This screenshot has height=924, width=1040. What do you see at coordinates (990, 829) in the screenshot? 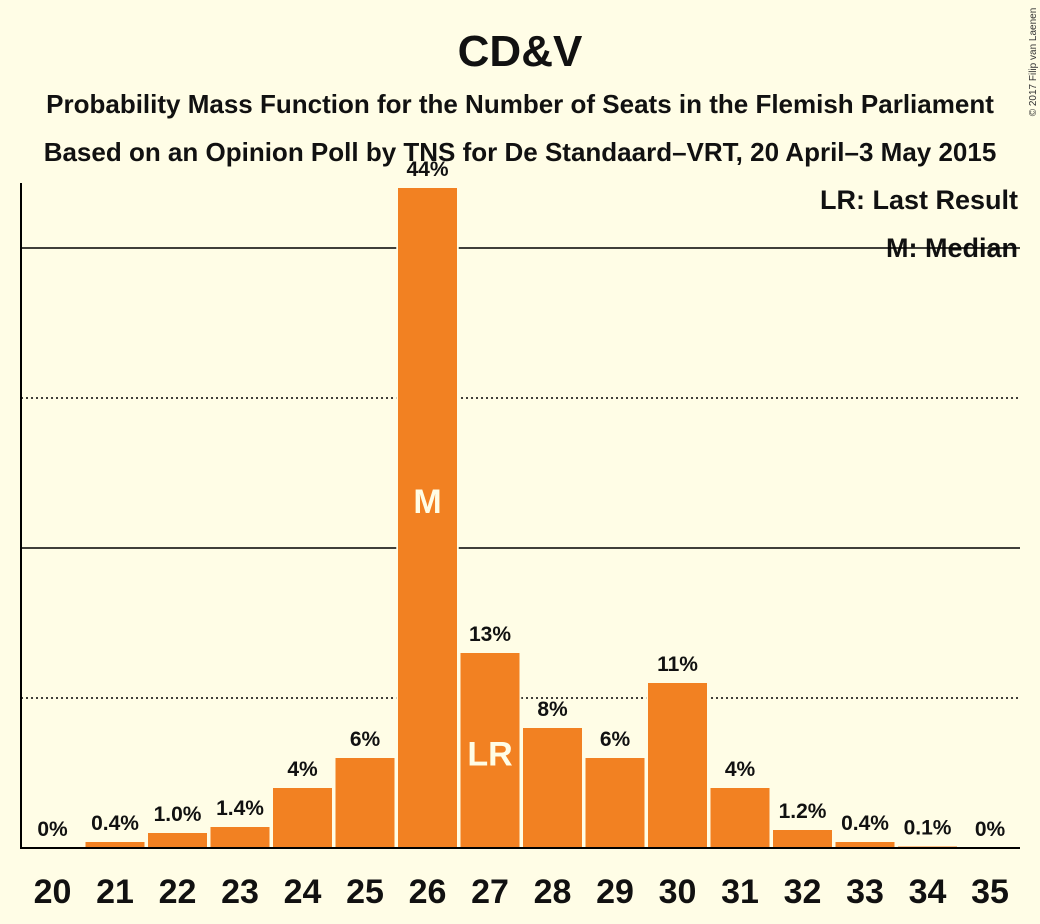
I see `value-label-35: 0%` at bounding box center [990, 829].